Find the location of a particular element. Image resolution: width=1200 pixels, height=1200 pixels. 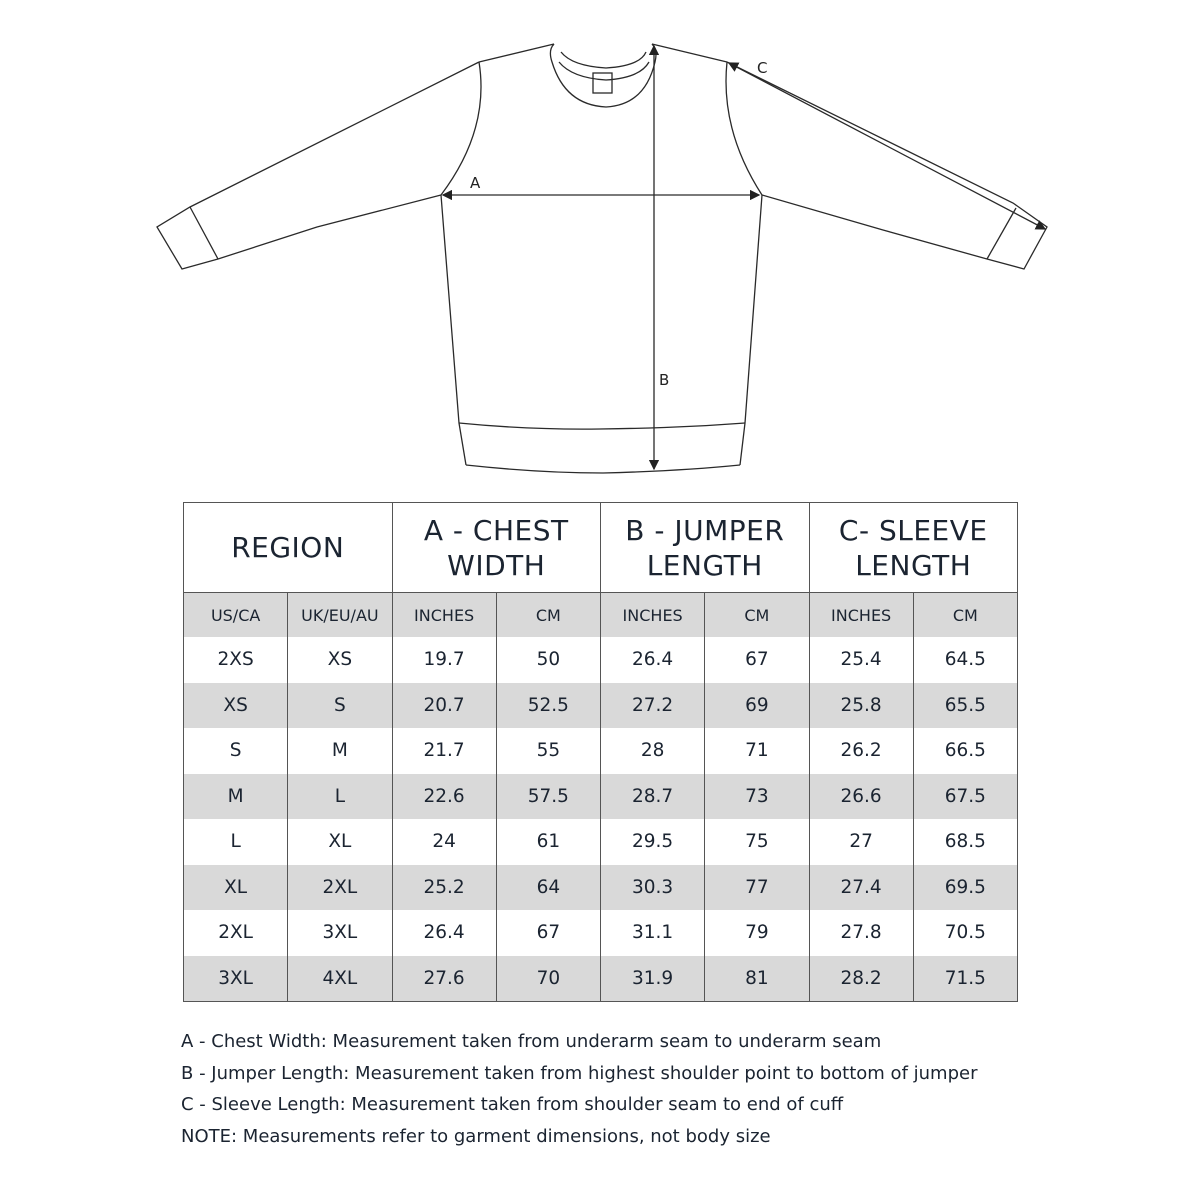

header-sleeve-length-text: C- SLEEVE LENGTH is located at coordinates (913, 547).